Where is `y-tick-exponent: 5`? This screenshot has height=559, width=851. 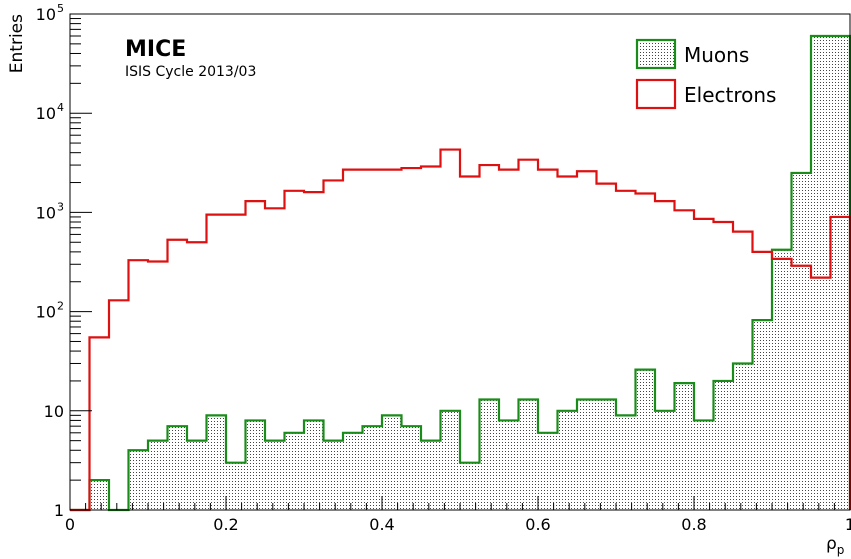 y-tick-exponent: 5 is located at coordinates (60, 8).